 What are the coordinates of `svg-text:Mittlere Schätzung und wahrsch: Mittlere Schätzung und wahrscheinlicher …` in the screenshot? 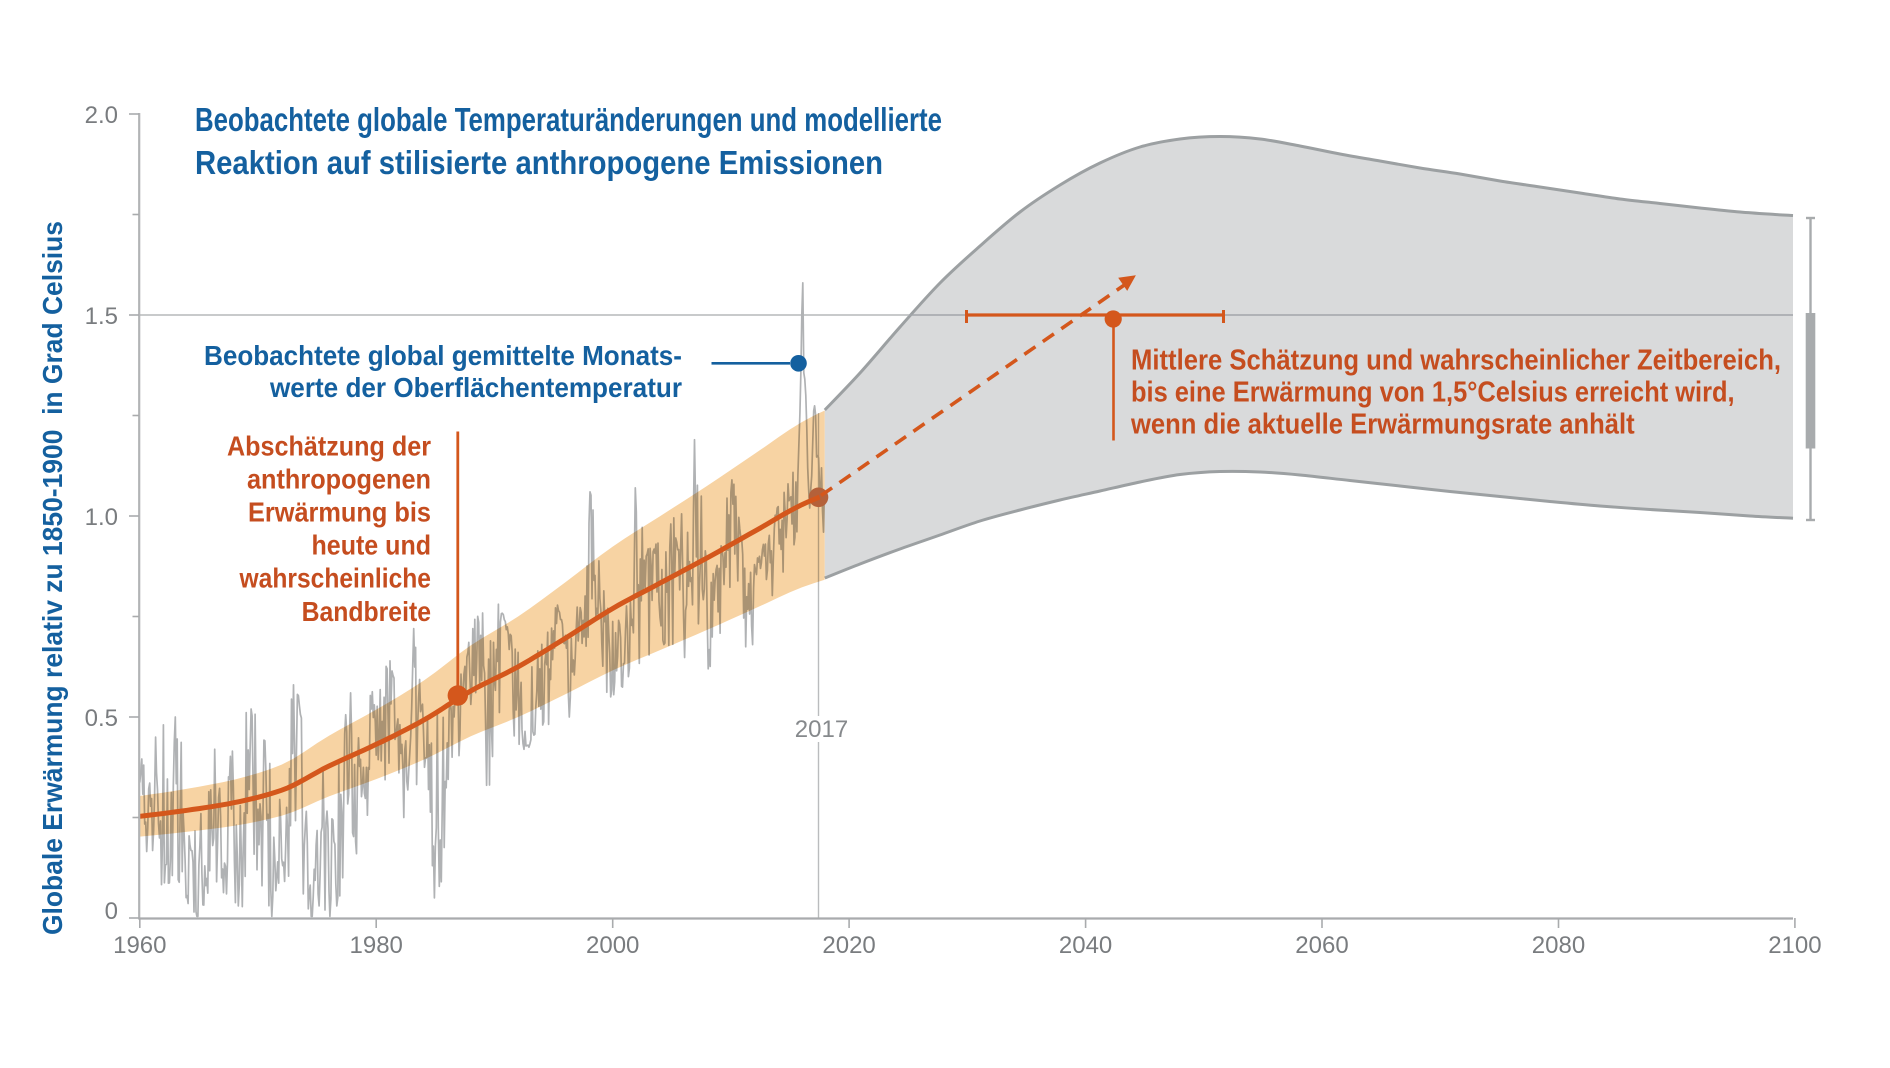 It's located at (1456, 361).